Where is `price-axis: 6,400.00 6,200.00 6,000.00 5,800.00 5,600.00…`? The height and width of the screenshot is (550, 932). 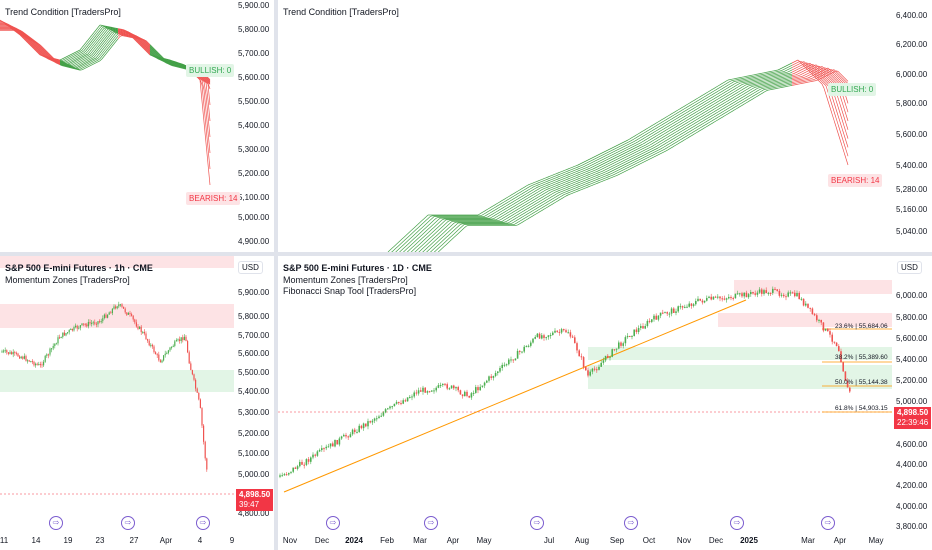 price-axis: 6,400.00 6,200.00 6,000.00 5,800.00 5,600.00… is located at coordinates (912, 126).